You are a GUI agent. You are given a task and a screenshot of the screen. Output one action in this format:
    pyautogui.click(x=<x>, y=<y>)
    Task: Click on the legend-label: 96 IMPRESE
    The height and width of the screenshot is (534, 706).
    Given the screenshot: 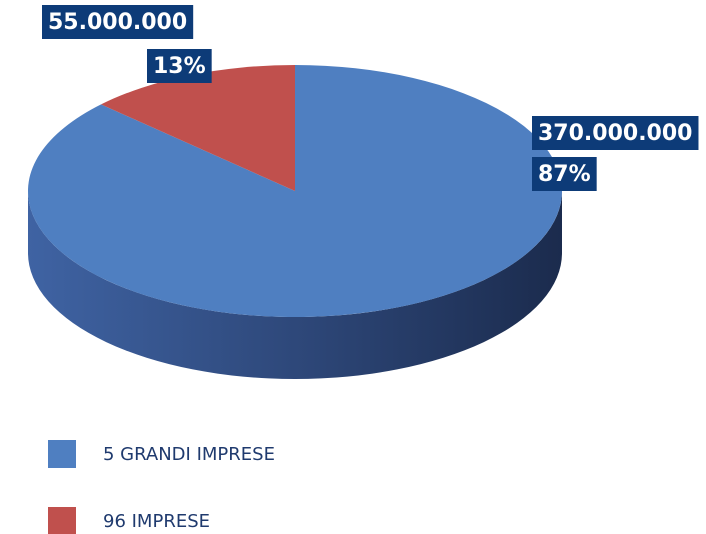 What is the action you would take?
    pyautogui.click(x=156, y=521)
    